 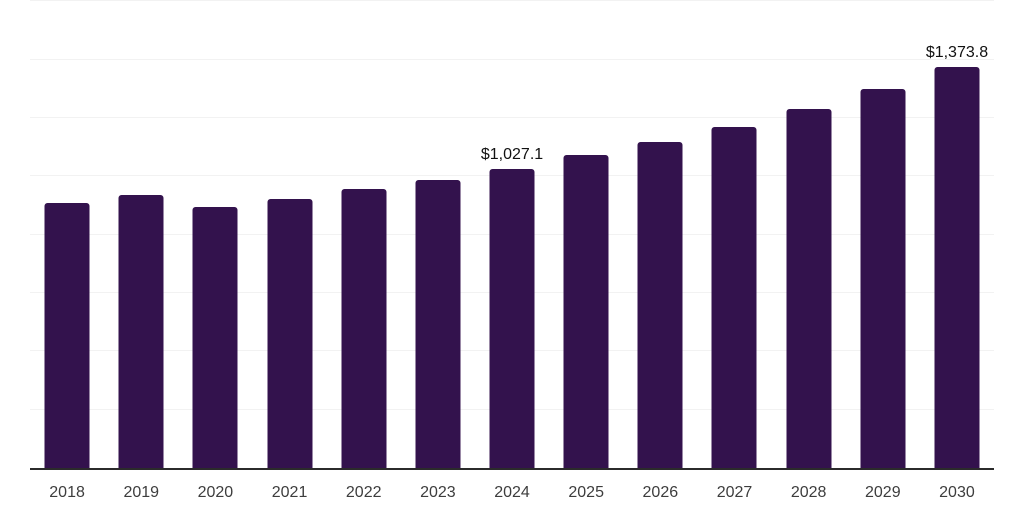 I want to click on bar-2025, so click(x=586, y=311).